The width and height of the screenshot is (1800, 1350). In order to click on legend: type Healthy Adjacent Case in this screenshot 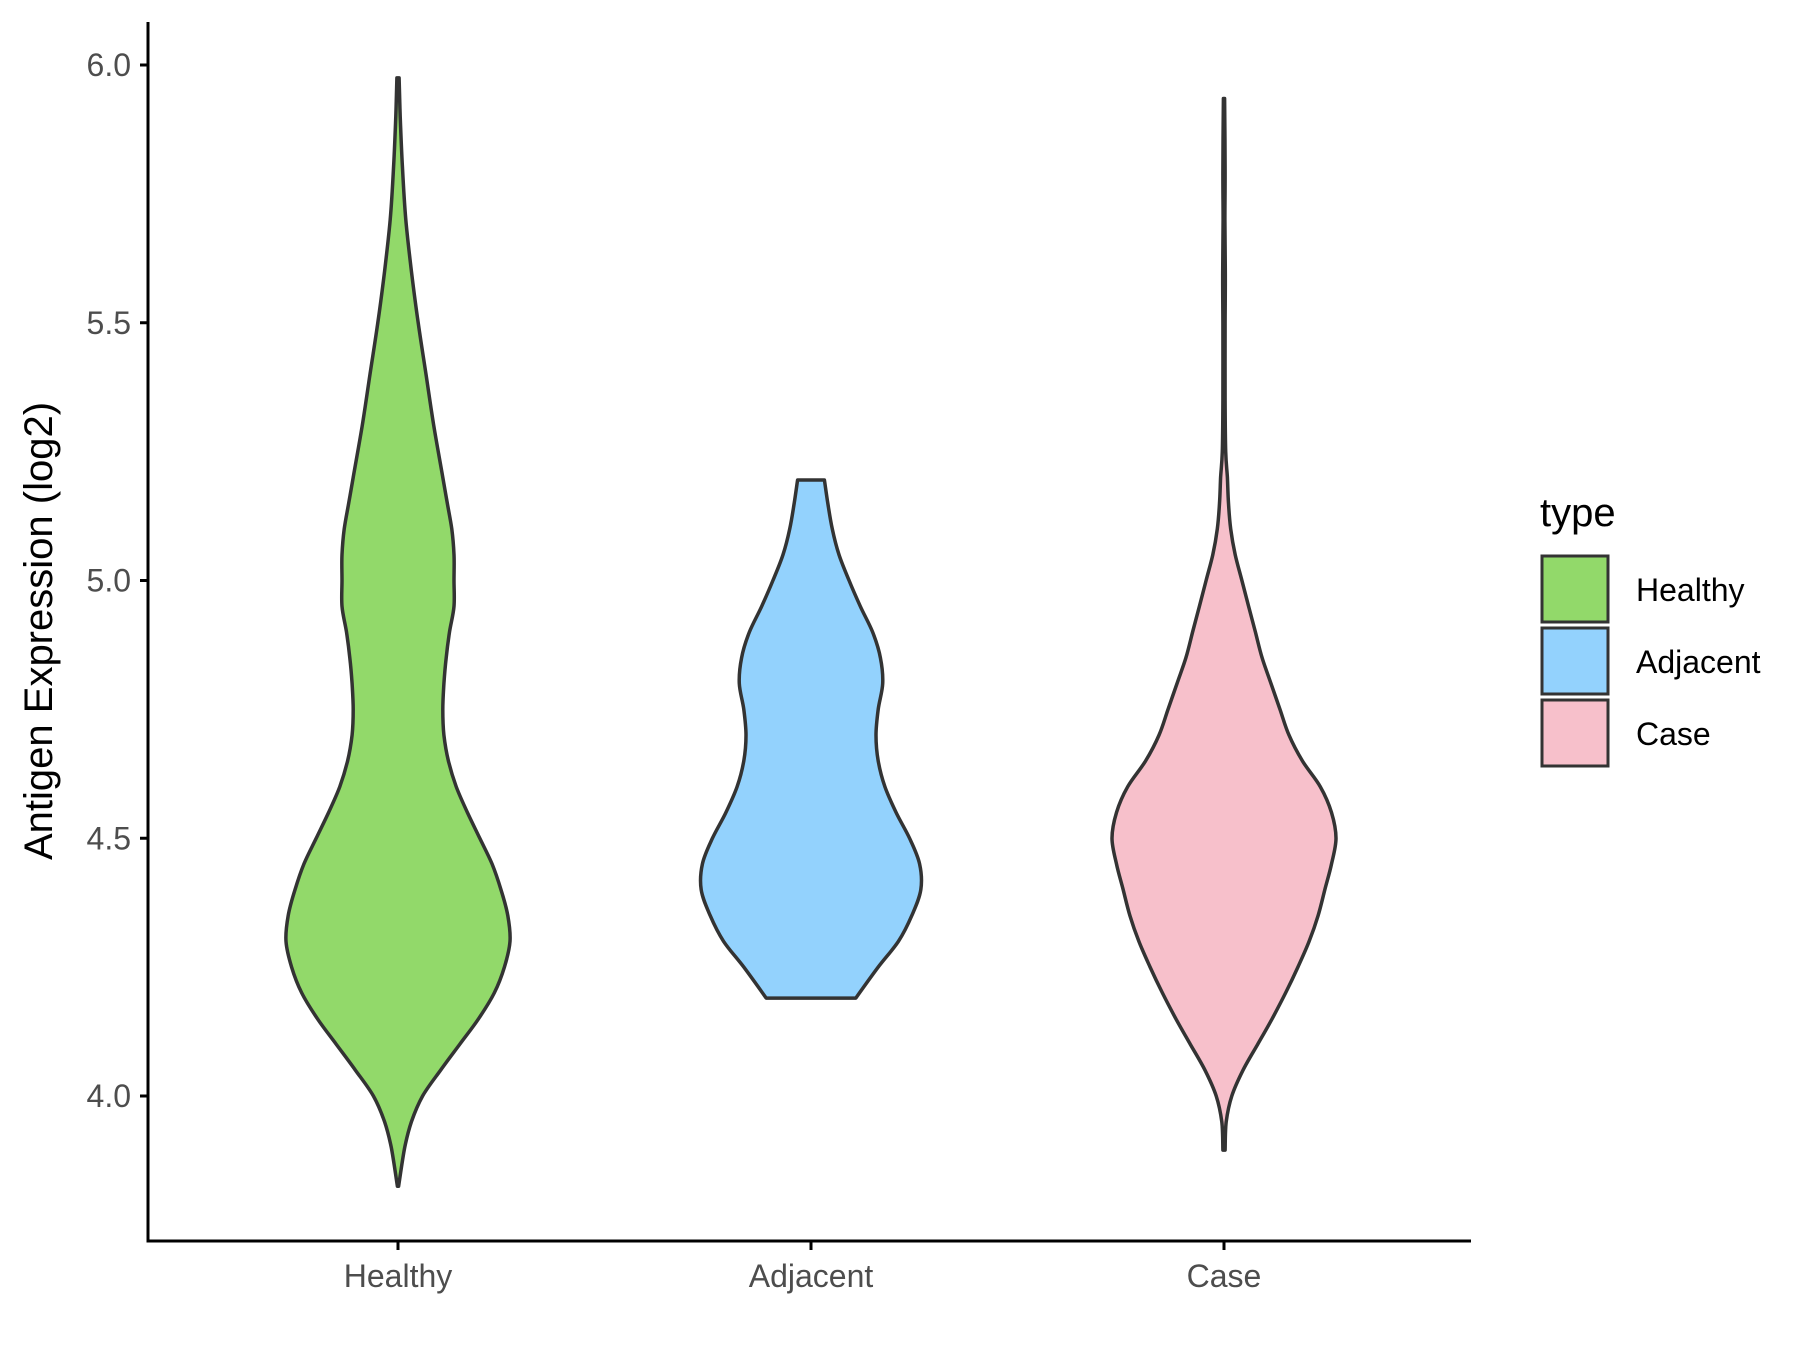, I will do `click(1650, 629)`.